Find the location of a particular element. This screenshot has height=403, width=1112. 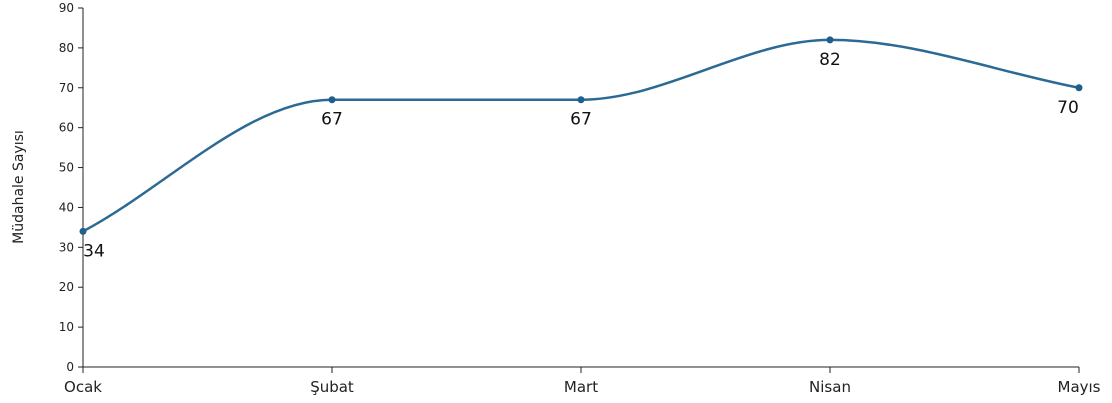

data-label: 70 is located at coordinates (1068, 108).